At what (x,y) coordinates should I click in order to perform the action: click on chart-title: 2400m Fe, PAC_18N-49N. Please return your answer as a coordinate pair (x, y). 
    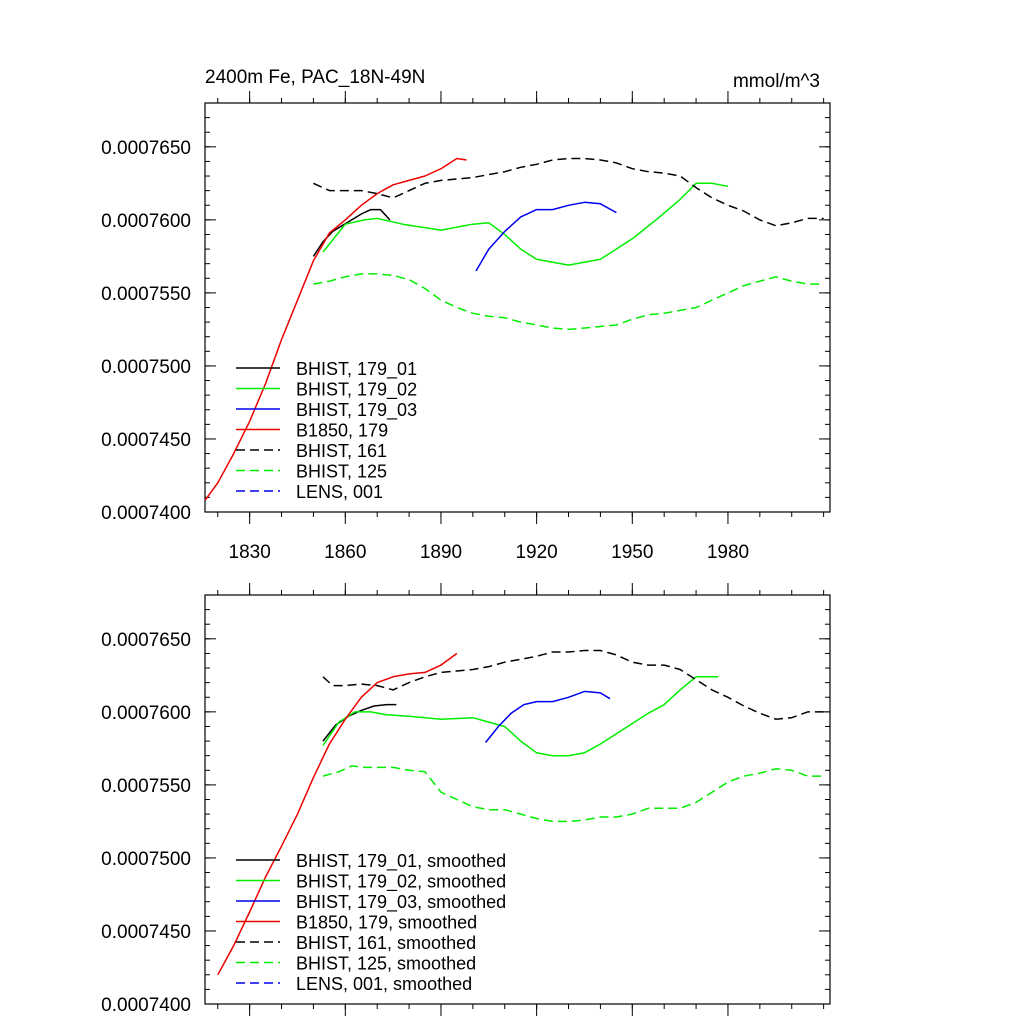
    Looking at the image, I should click on (315, 77).